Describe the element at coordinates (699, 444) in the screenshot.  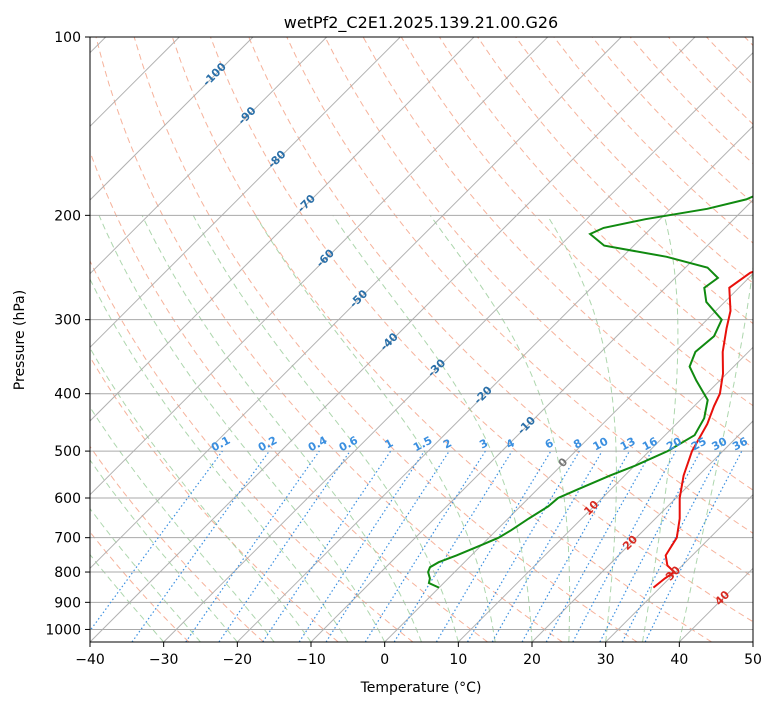
I see `mixing-ratio-label: 25` at that location.